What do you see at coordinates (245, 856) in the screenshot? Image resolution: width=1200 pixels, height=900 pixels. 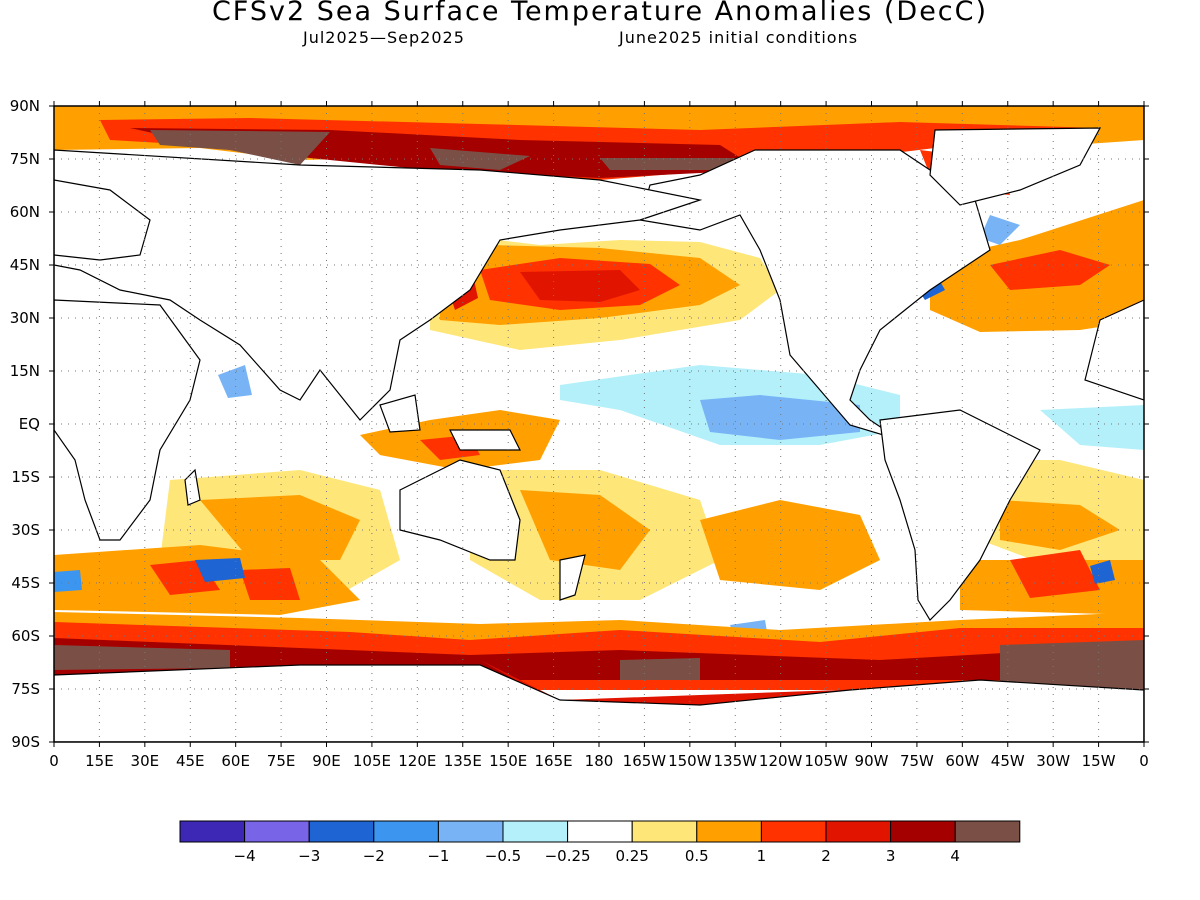 I see `colorbar-label: −4` at bounding box center [245, 856].